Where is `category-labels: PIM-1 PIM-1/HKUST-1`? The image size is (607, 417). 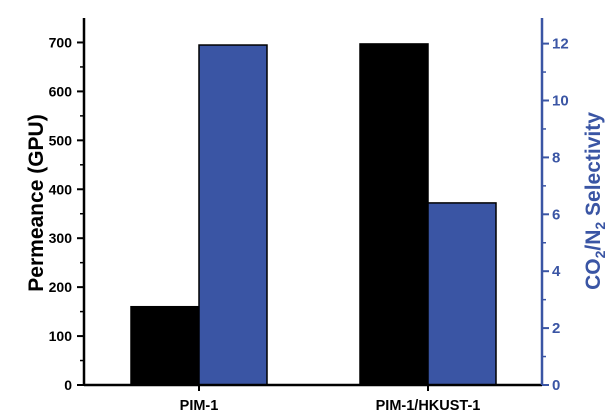
category-labels: PIM-1 PIM-1/HKUST-1 is located at coordinates (330, 399).